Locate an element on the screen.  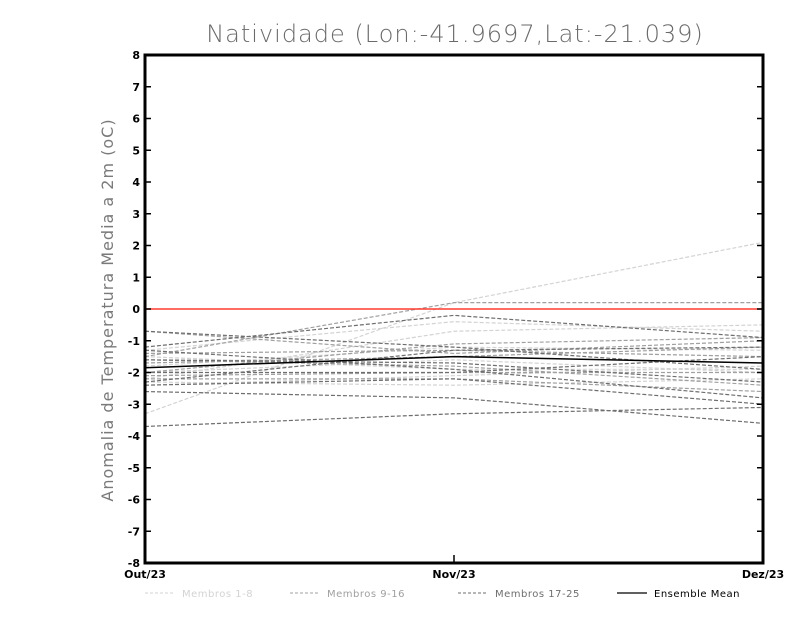
legend-item-1: Membros 1-8 is located at coordinates (199, 594).